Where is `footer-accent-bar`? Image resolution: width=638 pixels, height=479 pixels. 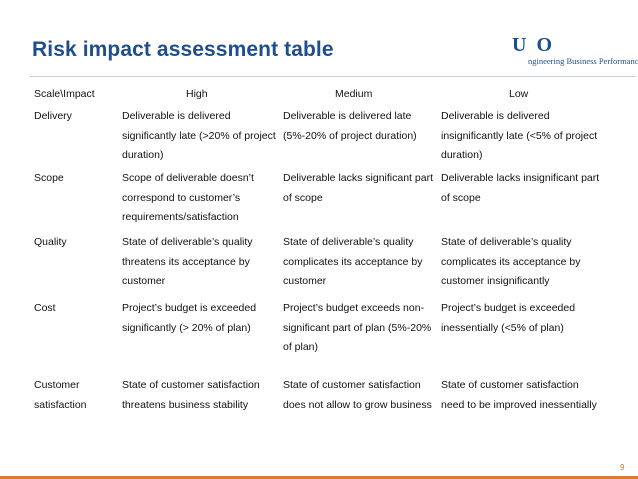 footer-accent-bar is located at coordinates (319, 477).